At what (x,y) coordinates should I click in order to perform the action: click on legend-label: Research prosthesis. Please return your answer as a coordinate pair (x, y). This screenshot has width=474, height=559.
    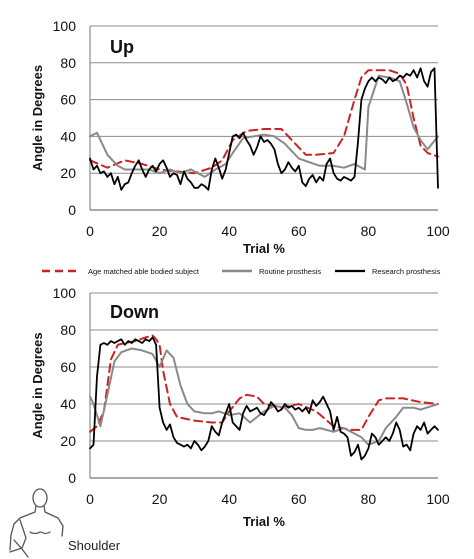
    Looking at the image, I should click on (406, 271).